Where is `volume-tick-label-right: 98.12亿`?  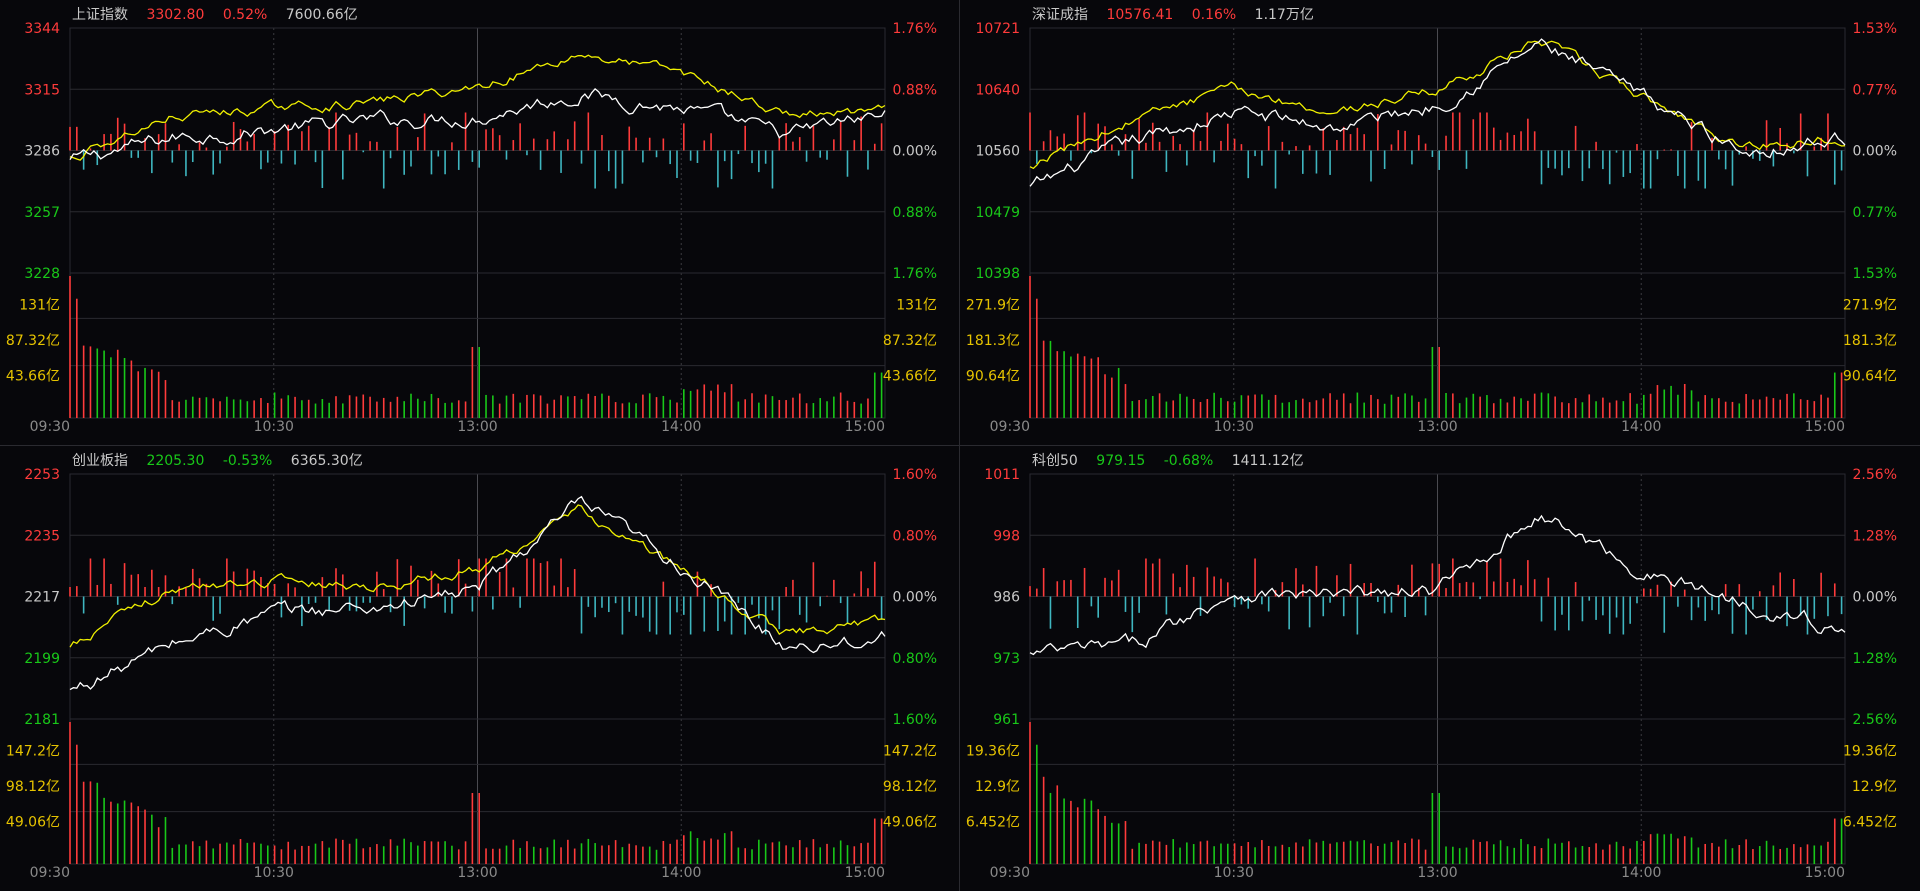
volume-tick-label-right: 98.12亿 is located at coordinates (910, 787).